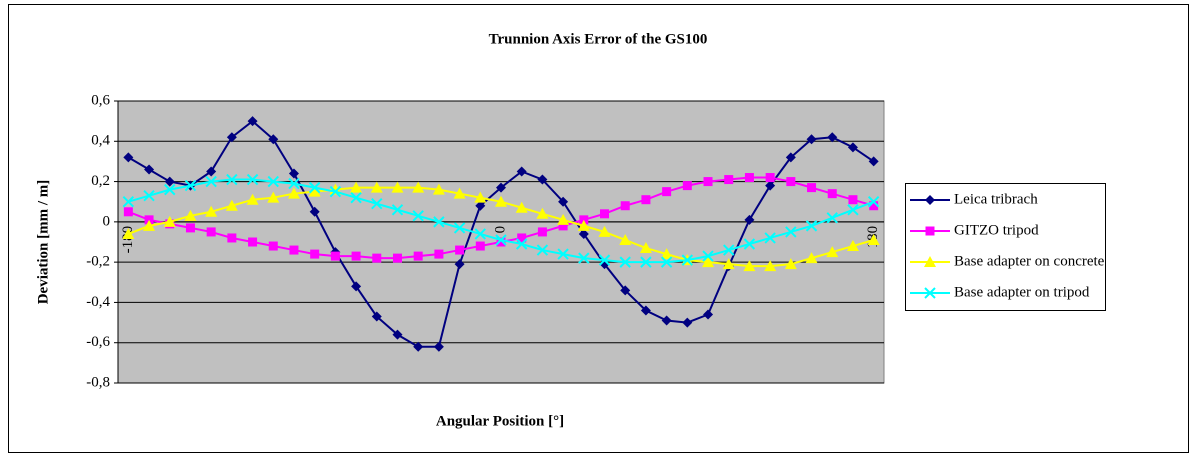 The image size is (1190, 456). I want to click on y-tick-label: -0,2, so click(98, 262).